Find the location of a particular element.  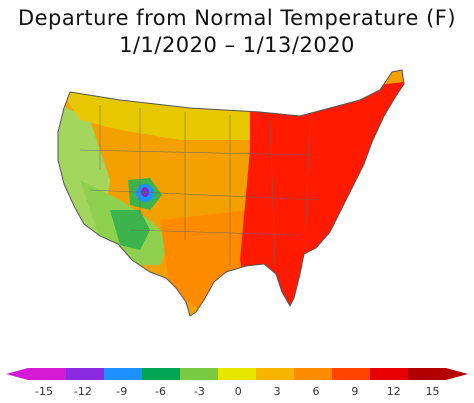

cold-core-center is located at coordinates (145, 192).